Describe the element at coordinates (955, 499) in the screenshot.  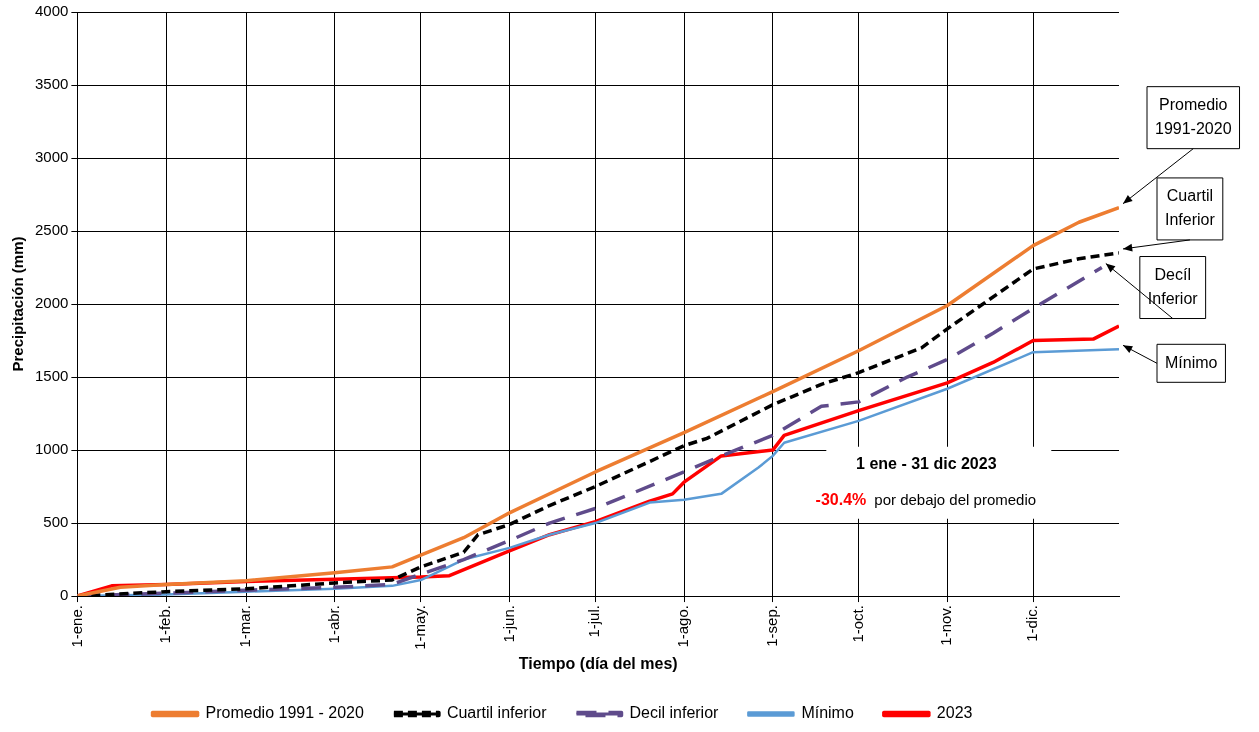
I see `annotation: por debajo del promedio` at that location.